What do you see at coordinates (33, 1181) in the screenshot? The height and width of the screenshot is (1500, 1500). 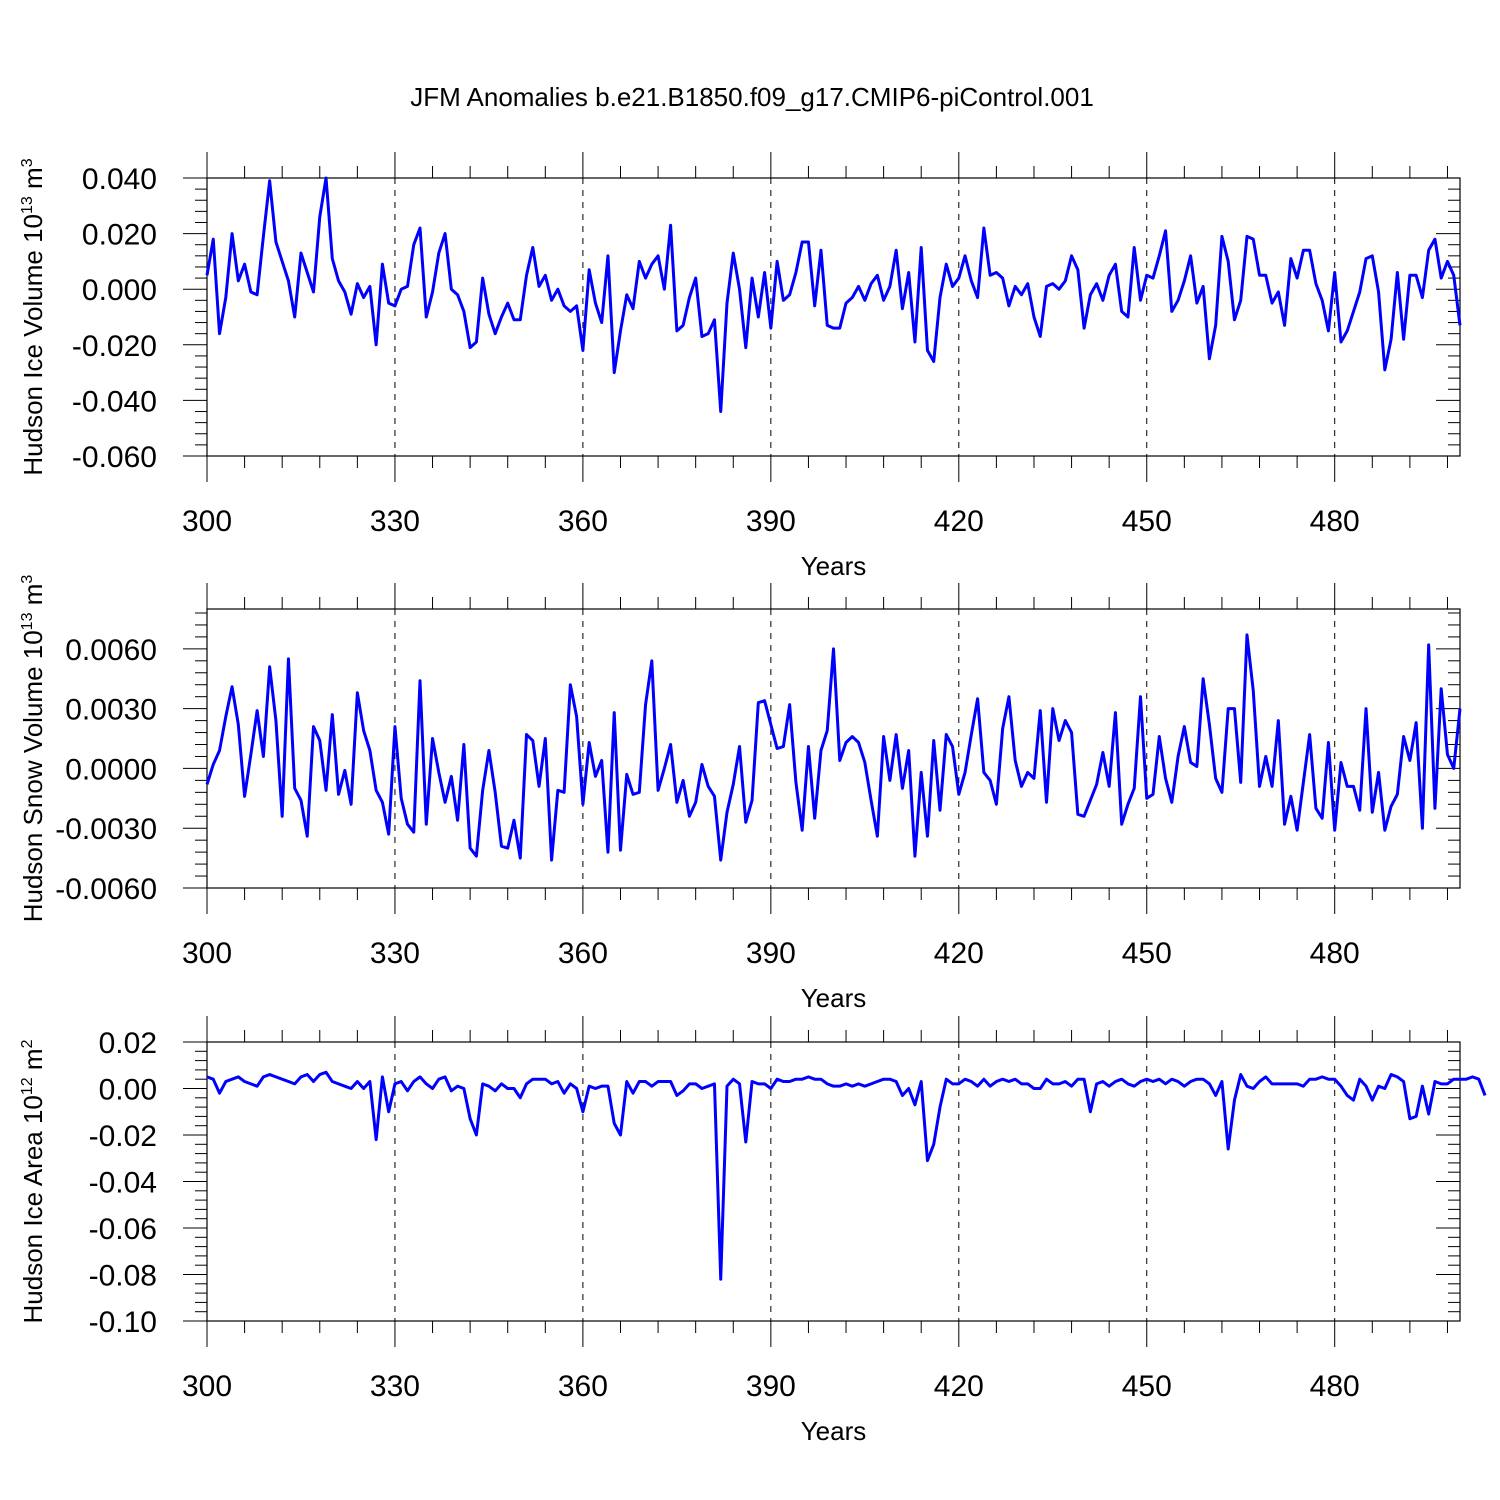 I see `y-axis-title: Hudson Ice Area 1012 m2` at bounding box center [33, 1181].